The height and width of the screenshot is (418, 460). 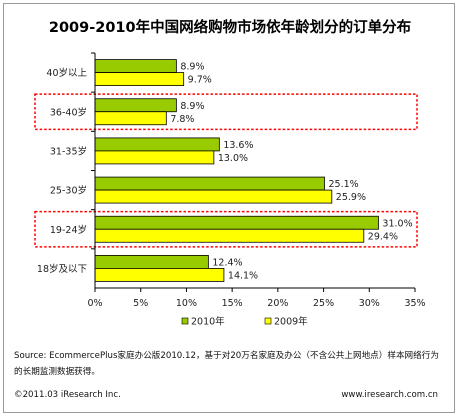 I want to click on value-label: 13.0%, so click(x=233, y=158).